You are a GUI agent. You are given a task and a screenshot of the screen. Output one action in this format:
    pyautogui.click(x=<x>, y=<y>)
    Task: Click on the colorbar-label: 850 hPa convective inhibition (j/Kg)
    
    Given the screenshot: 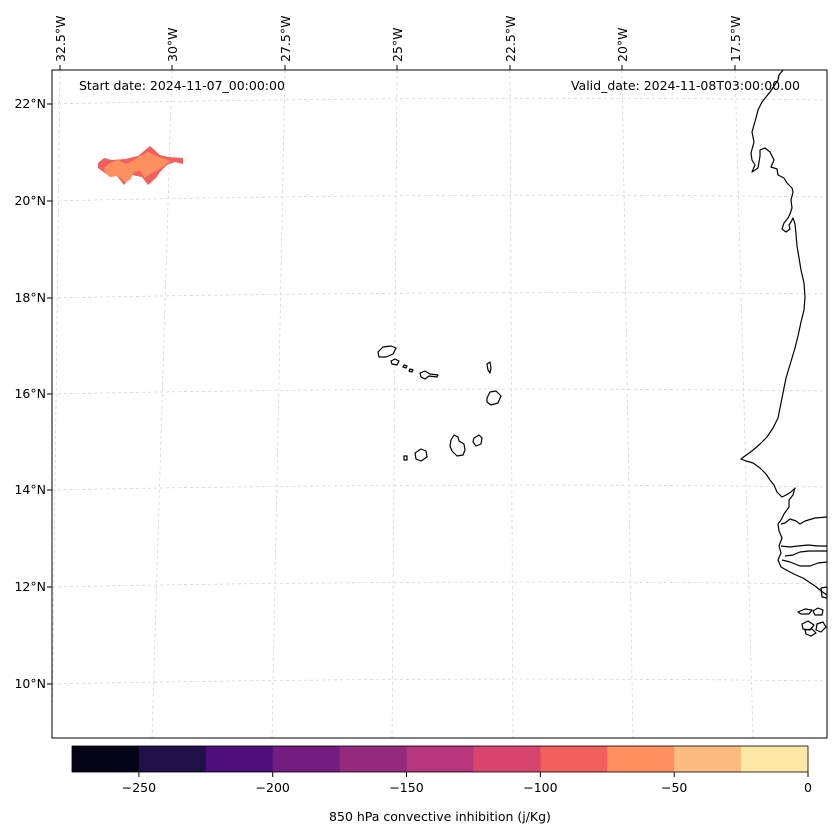 What is the action you would take?
    pyautogui.click(x=440, y=816)
    